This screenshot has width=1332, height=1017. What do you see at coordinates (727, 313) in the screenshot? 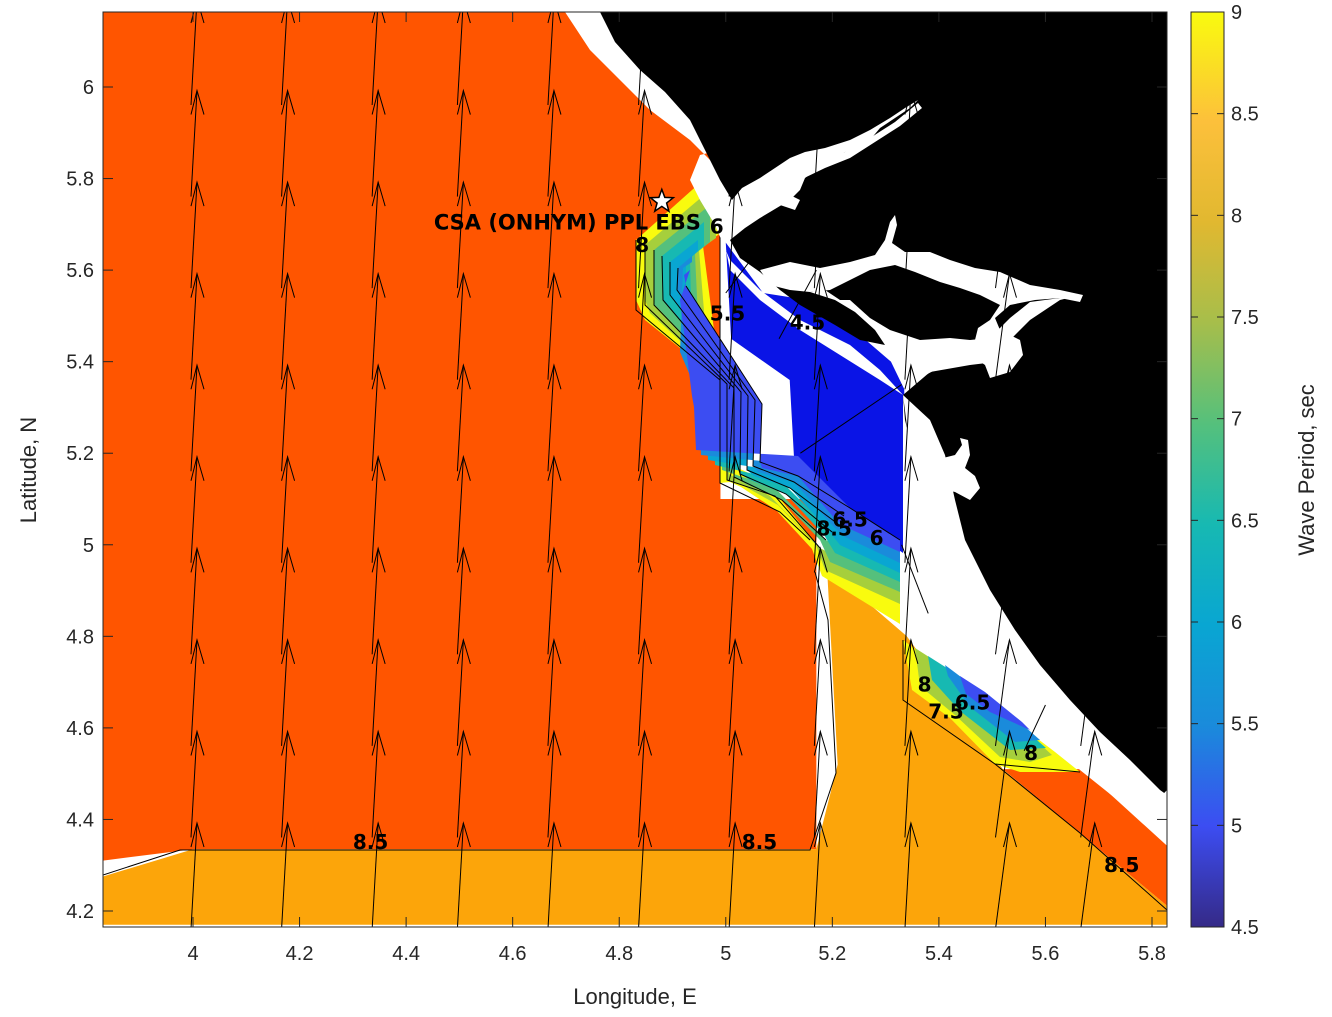
I see `contour-label: 5.5` at bounding box center [727, 313].